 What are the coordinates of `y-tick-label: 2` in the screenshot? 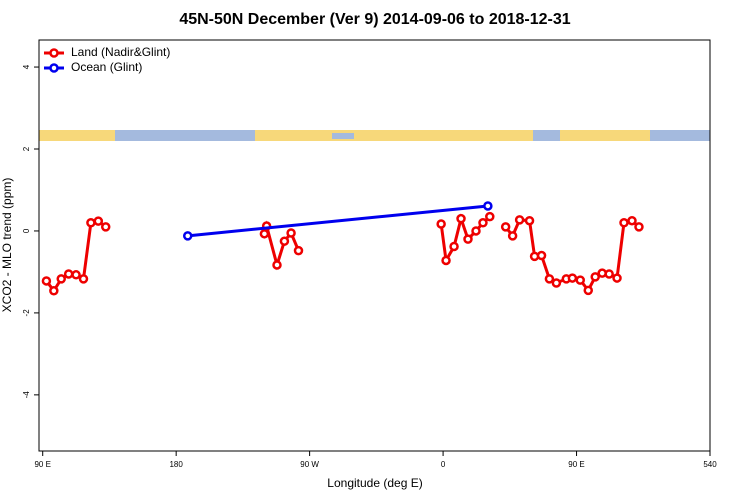 It's located at (26, 148).